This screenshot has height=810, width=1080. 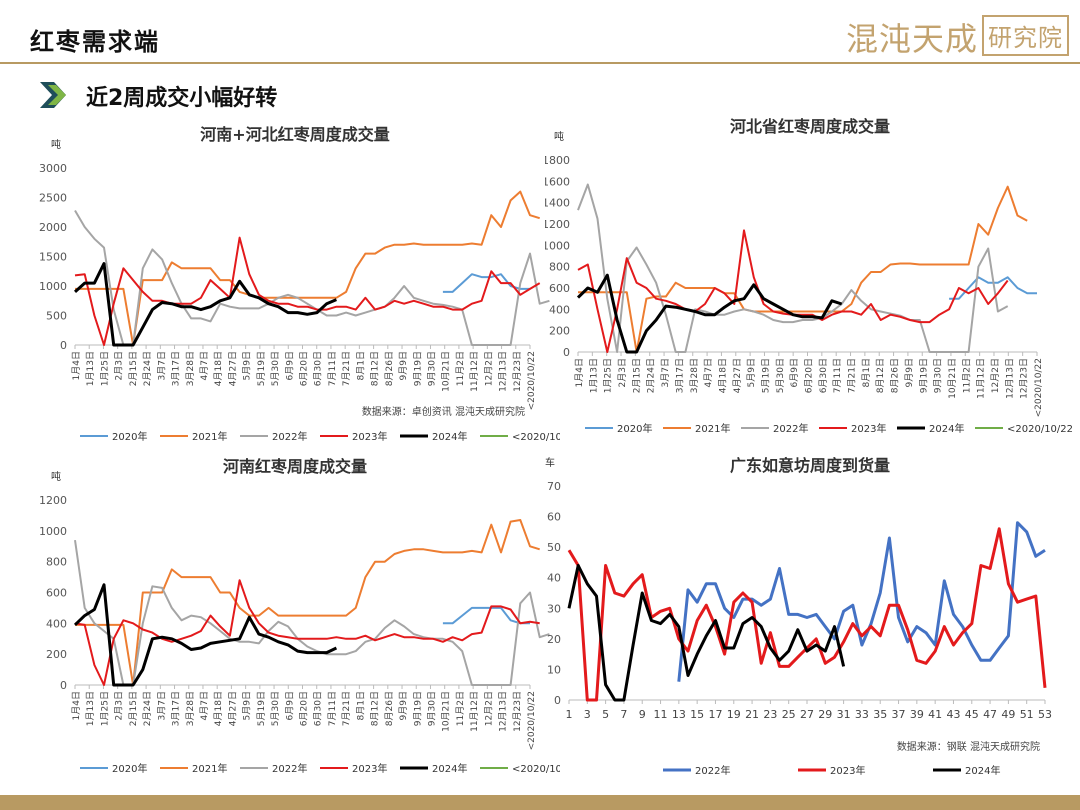 What do you see at coordinates (559, 136) in the screenshot?
I see `y-unit-label: 吨` at bounding box center [559, 136].